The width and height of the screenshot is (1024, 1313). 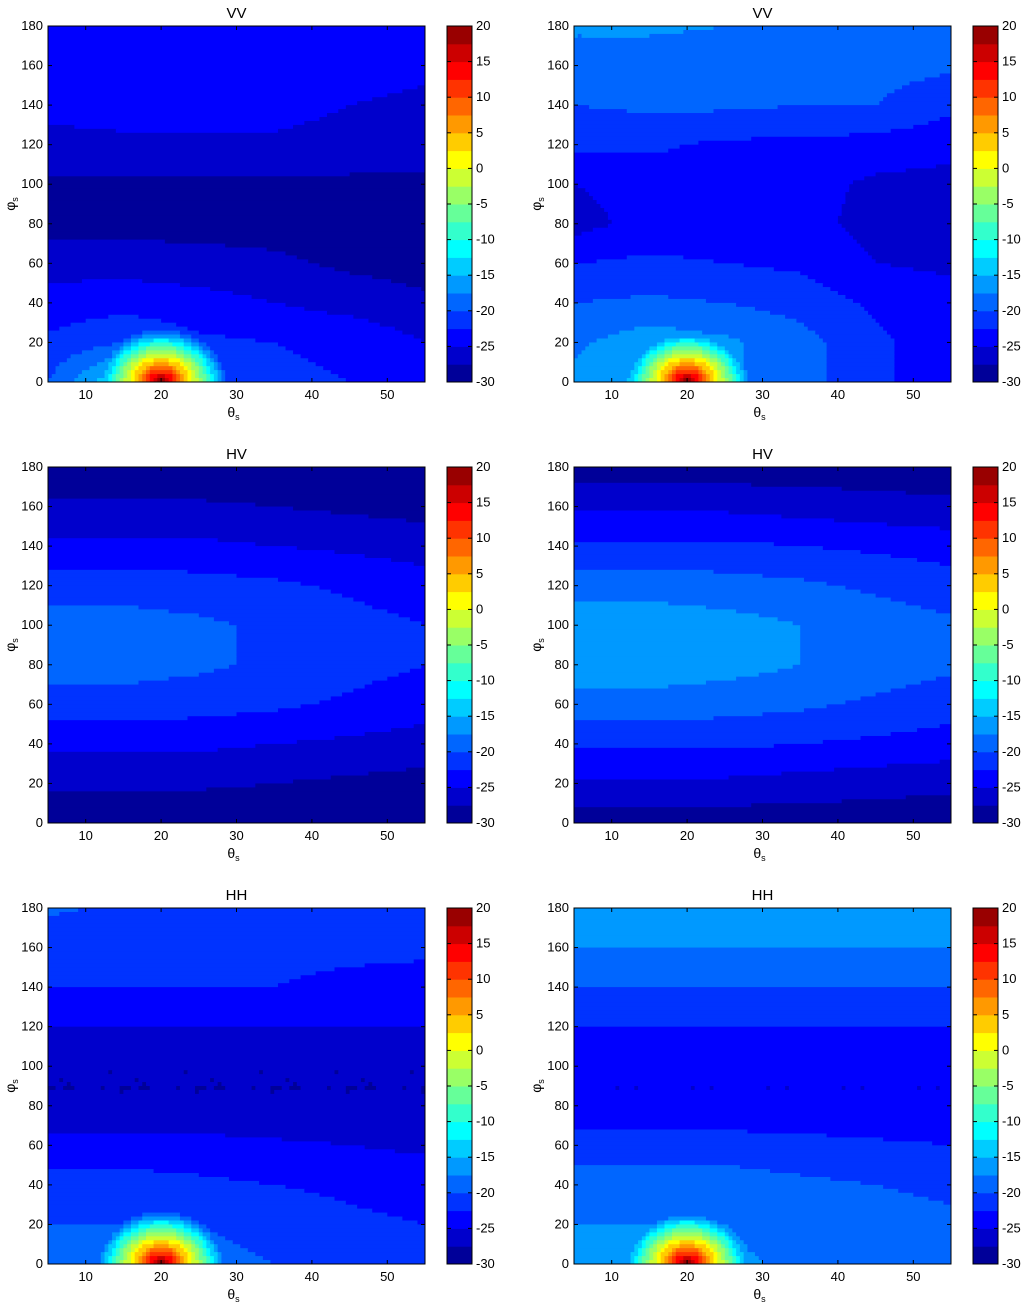 What do you see at coordinates (558, 1065) in the screenshot?
I see `y-tick-label: 100` at bounding box center [558, 1065].